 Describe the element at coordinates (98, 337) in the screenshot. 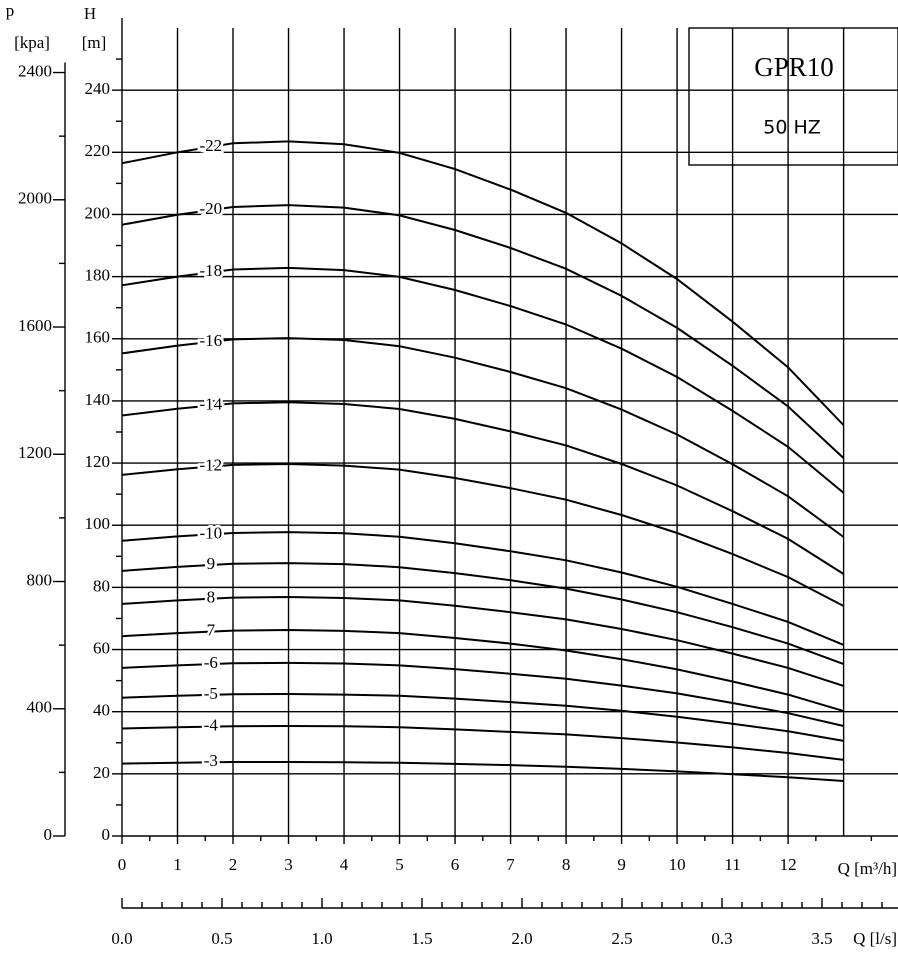

I see `y-tick-label: 160` at that location.